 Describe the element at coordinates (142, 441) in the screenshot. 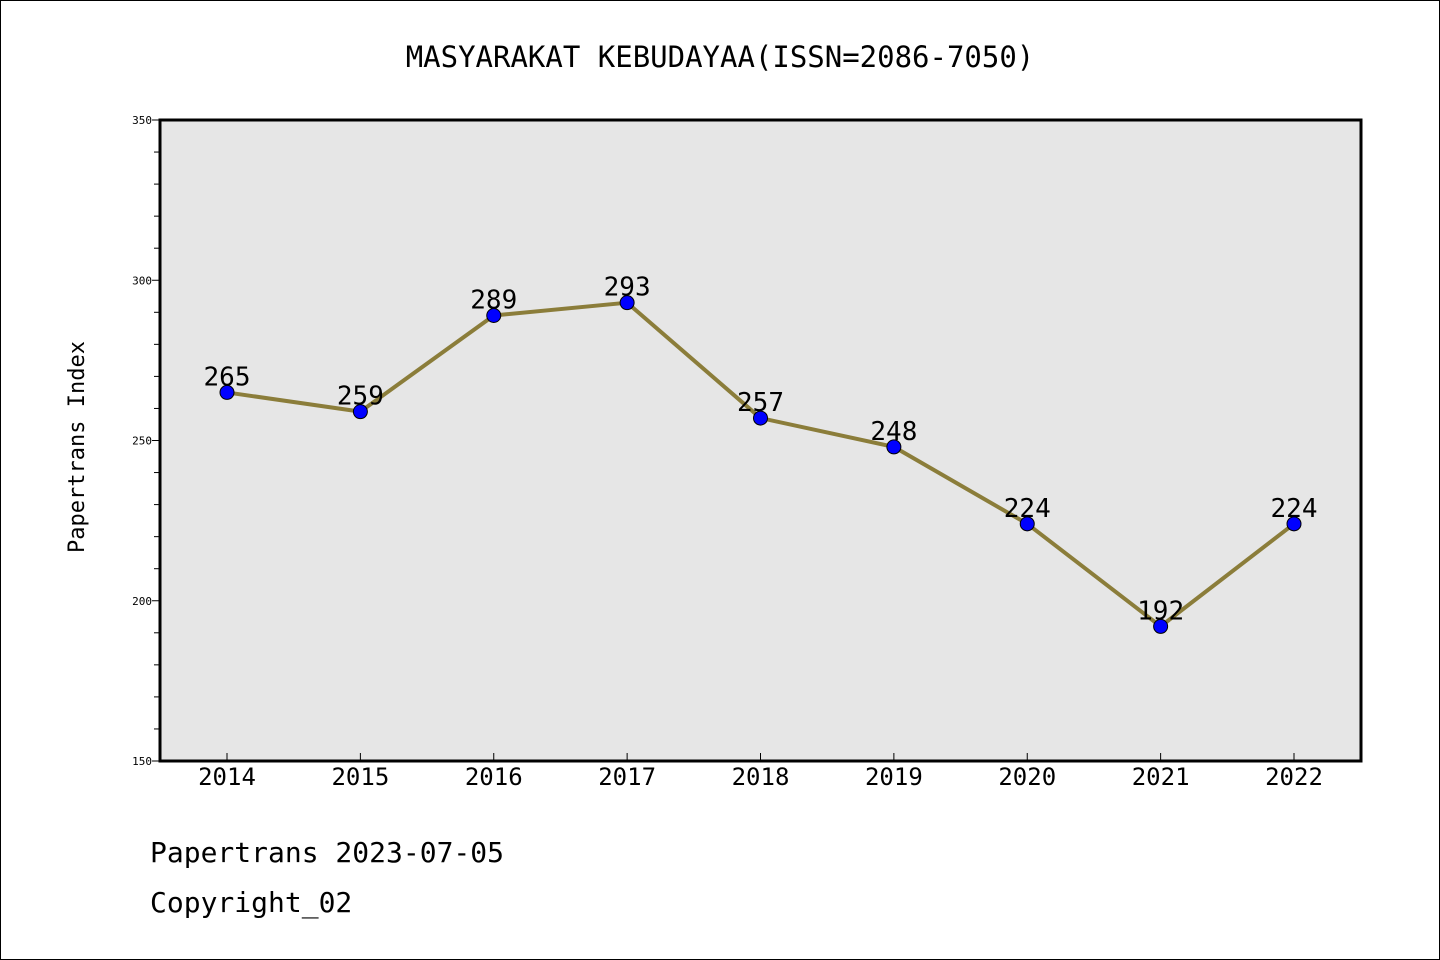

I see `y-tick-label: 250` at that location.